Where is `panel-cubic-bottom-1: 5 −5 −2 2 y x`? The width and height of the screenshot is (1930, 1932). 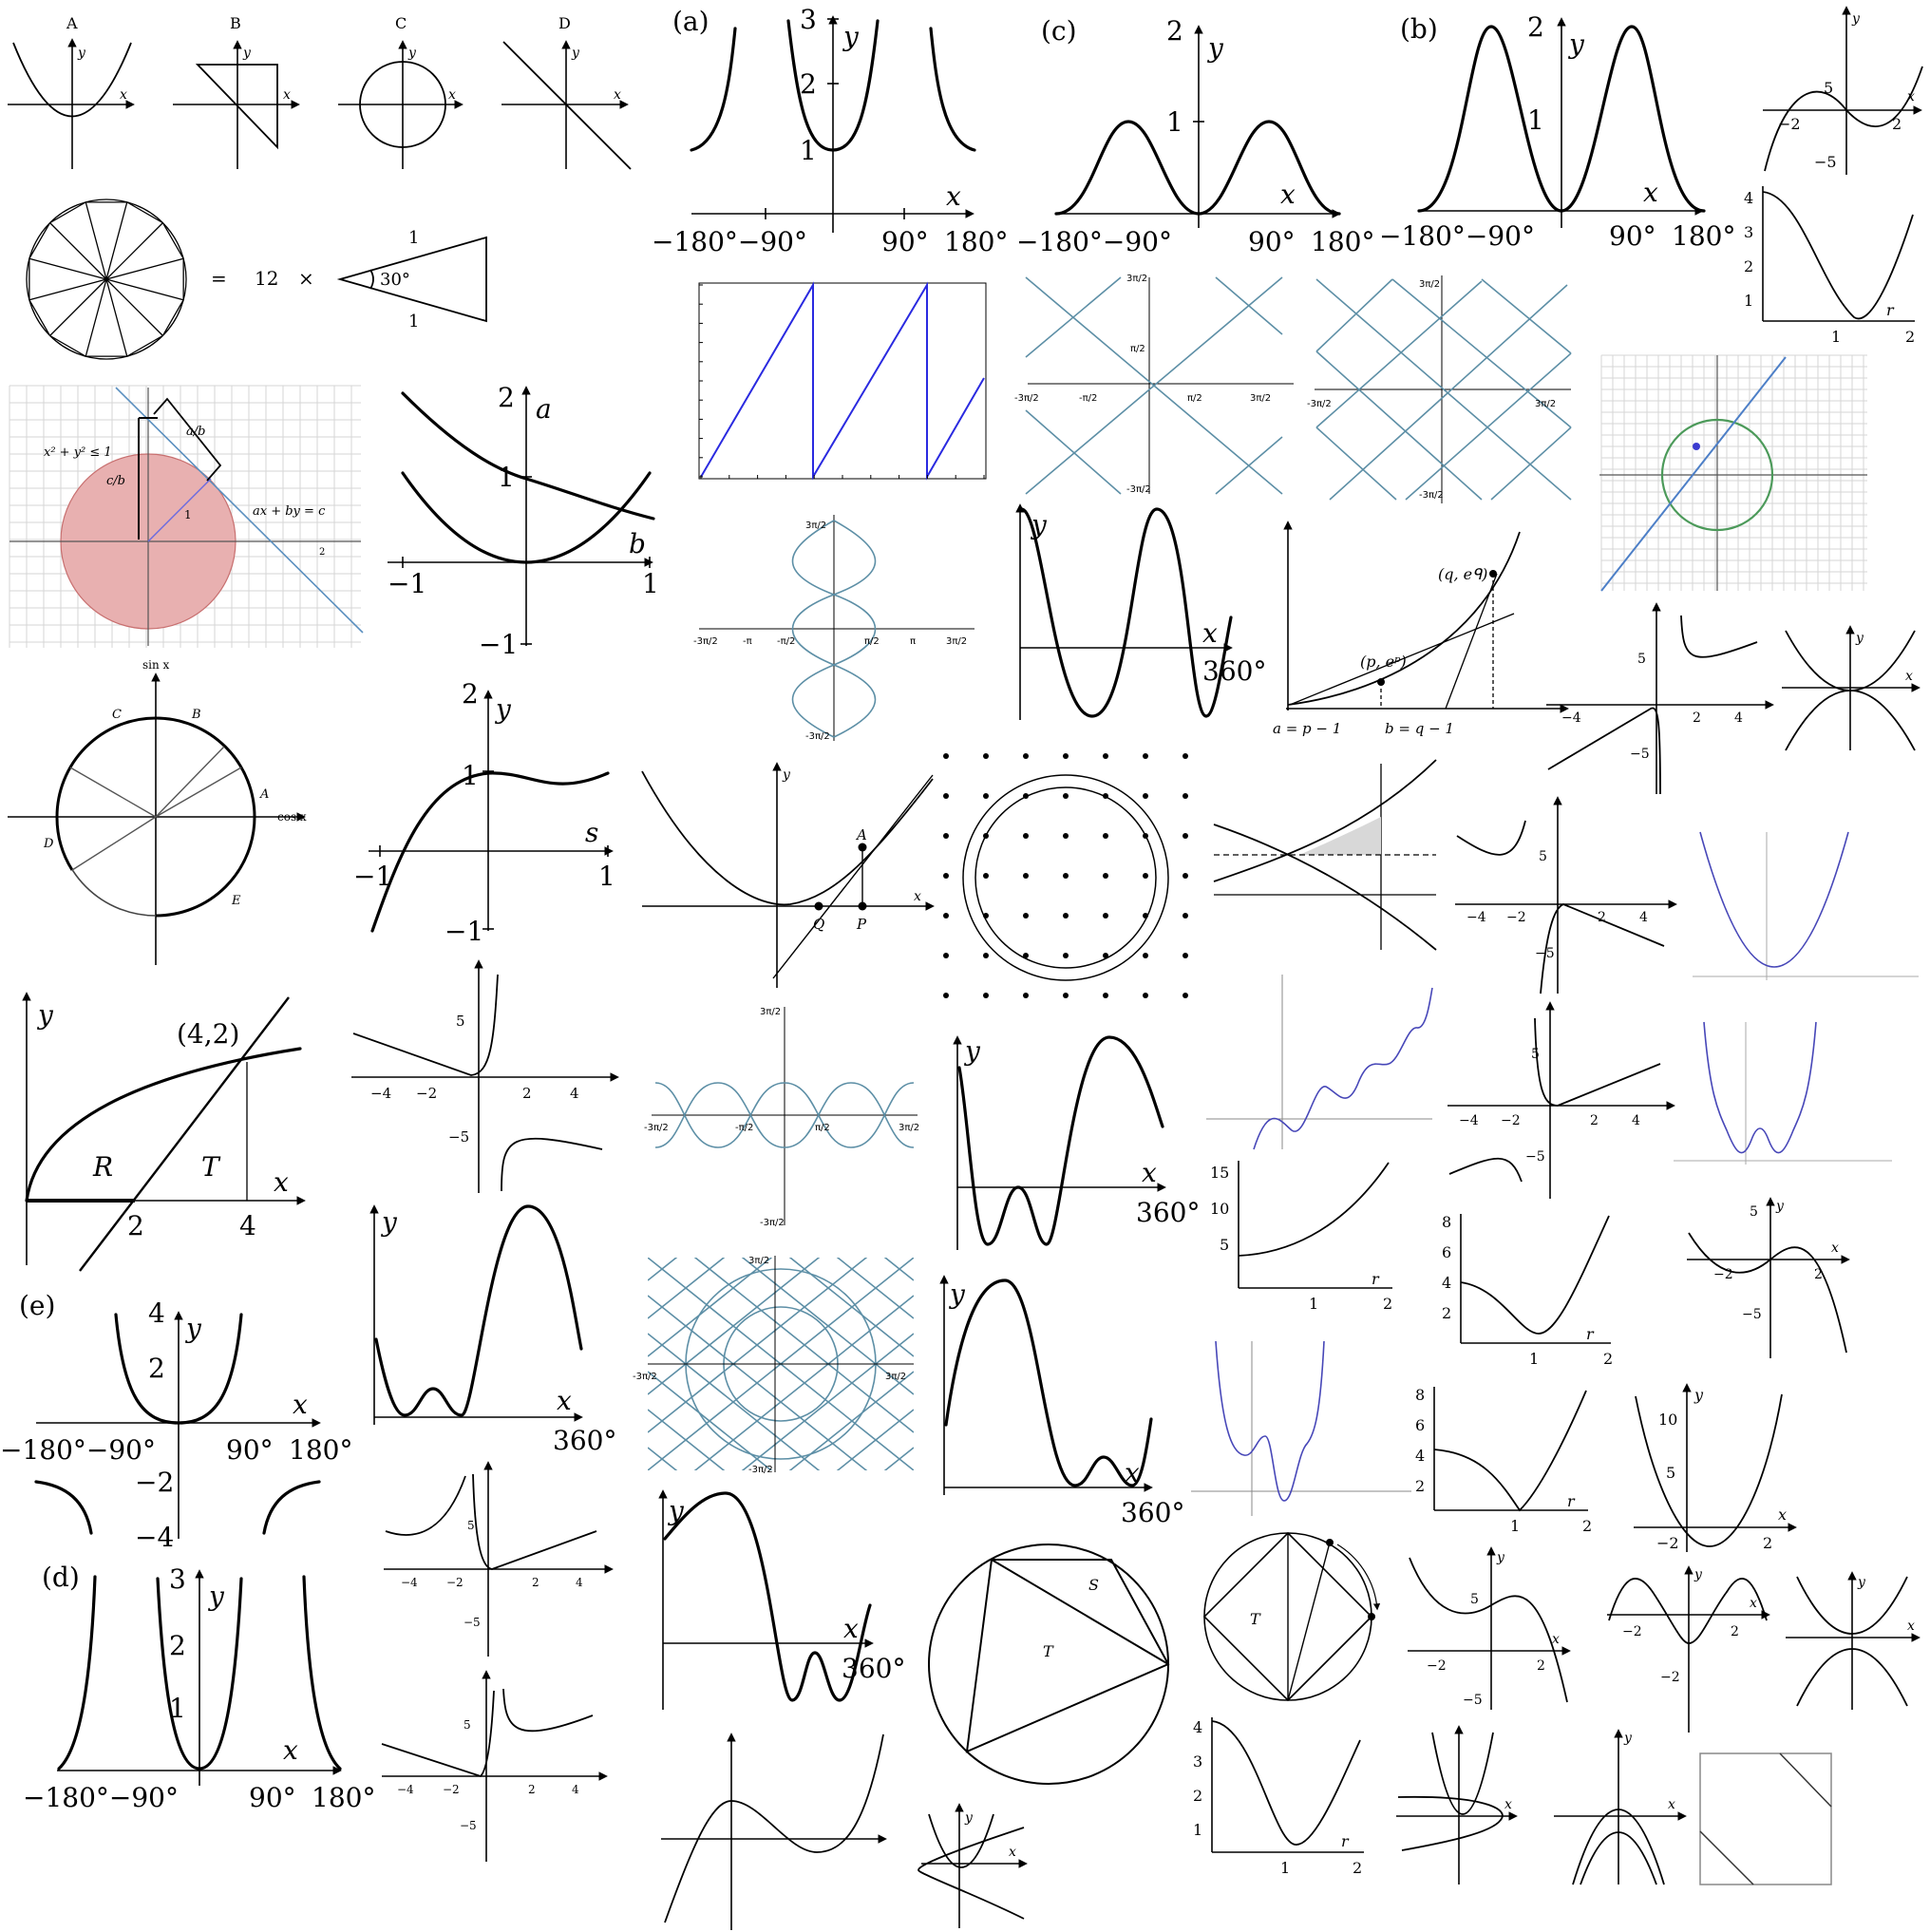
panel-cubic-bottom-1: 5 −5 −2 2 y x is located at coordinates (1489, 1628).